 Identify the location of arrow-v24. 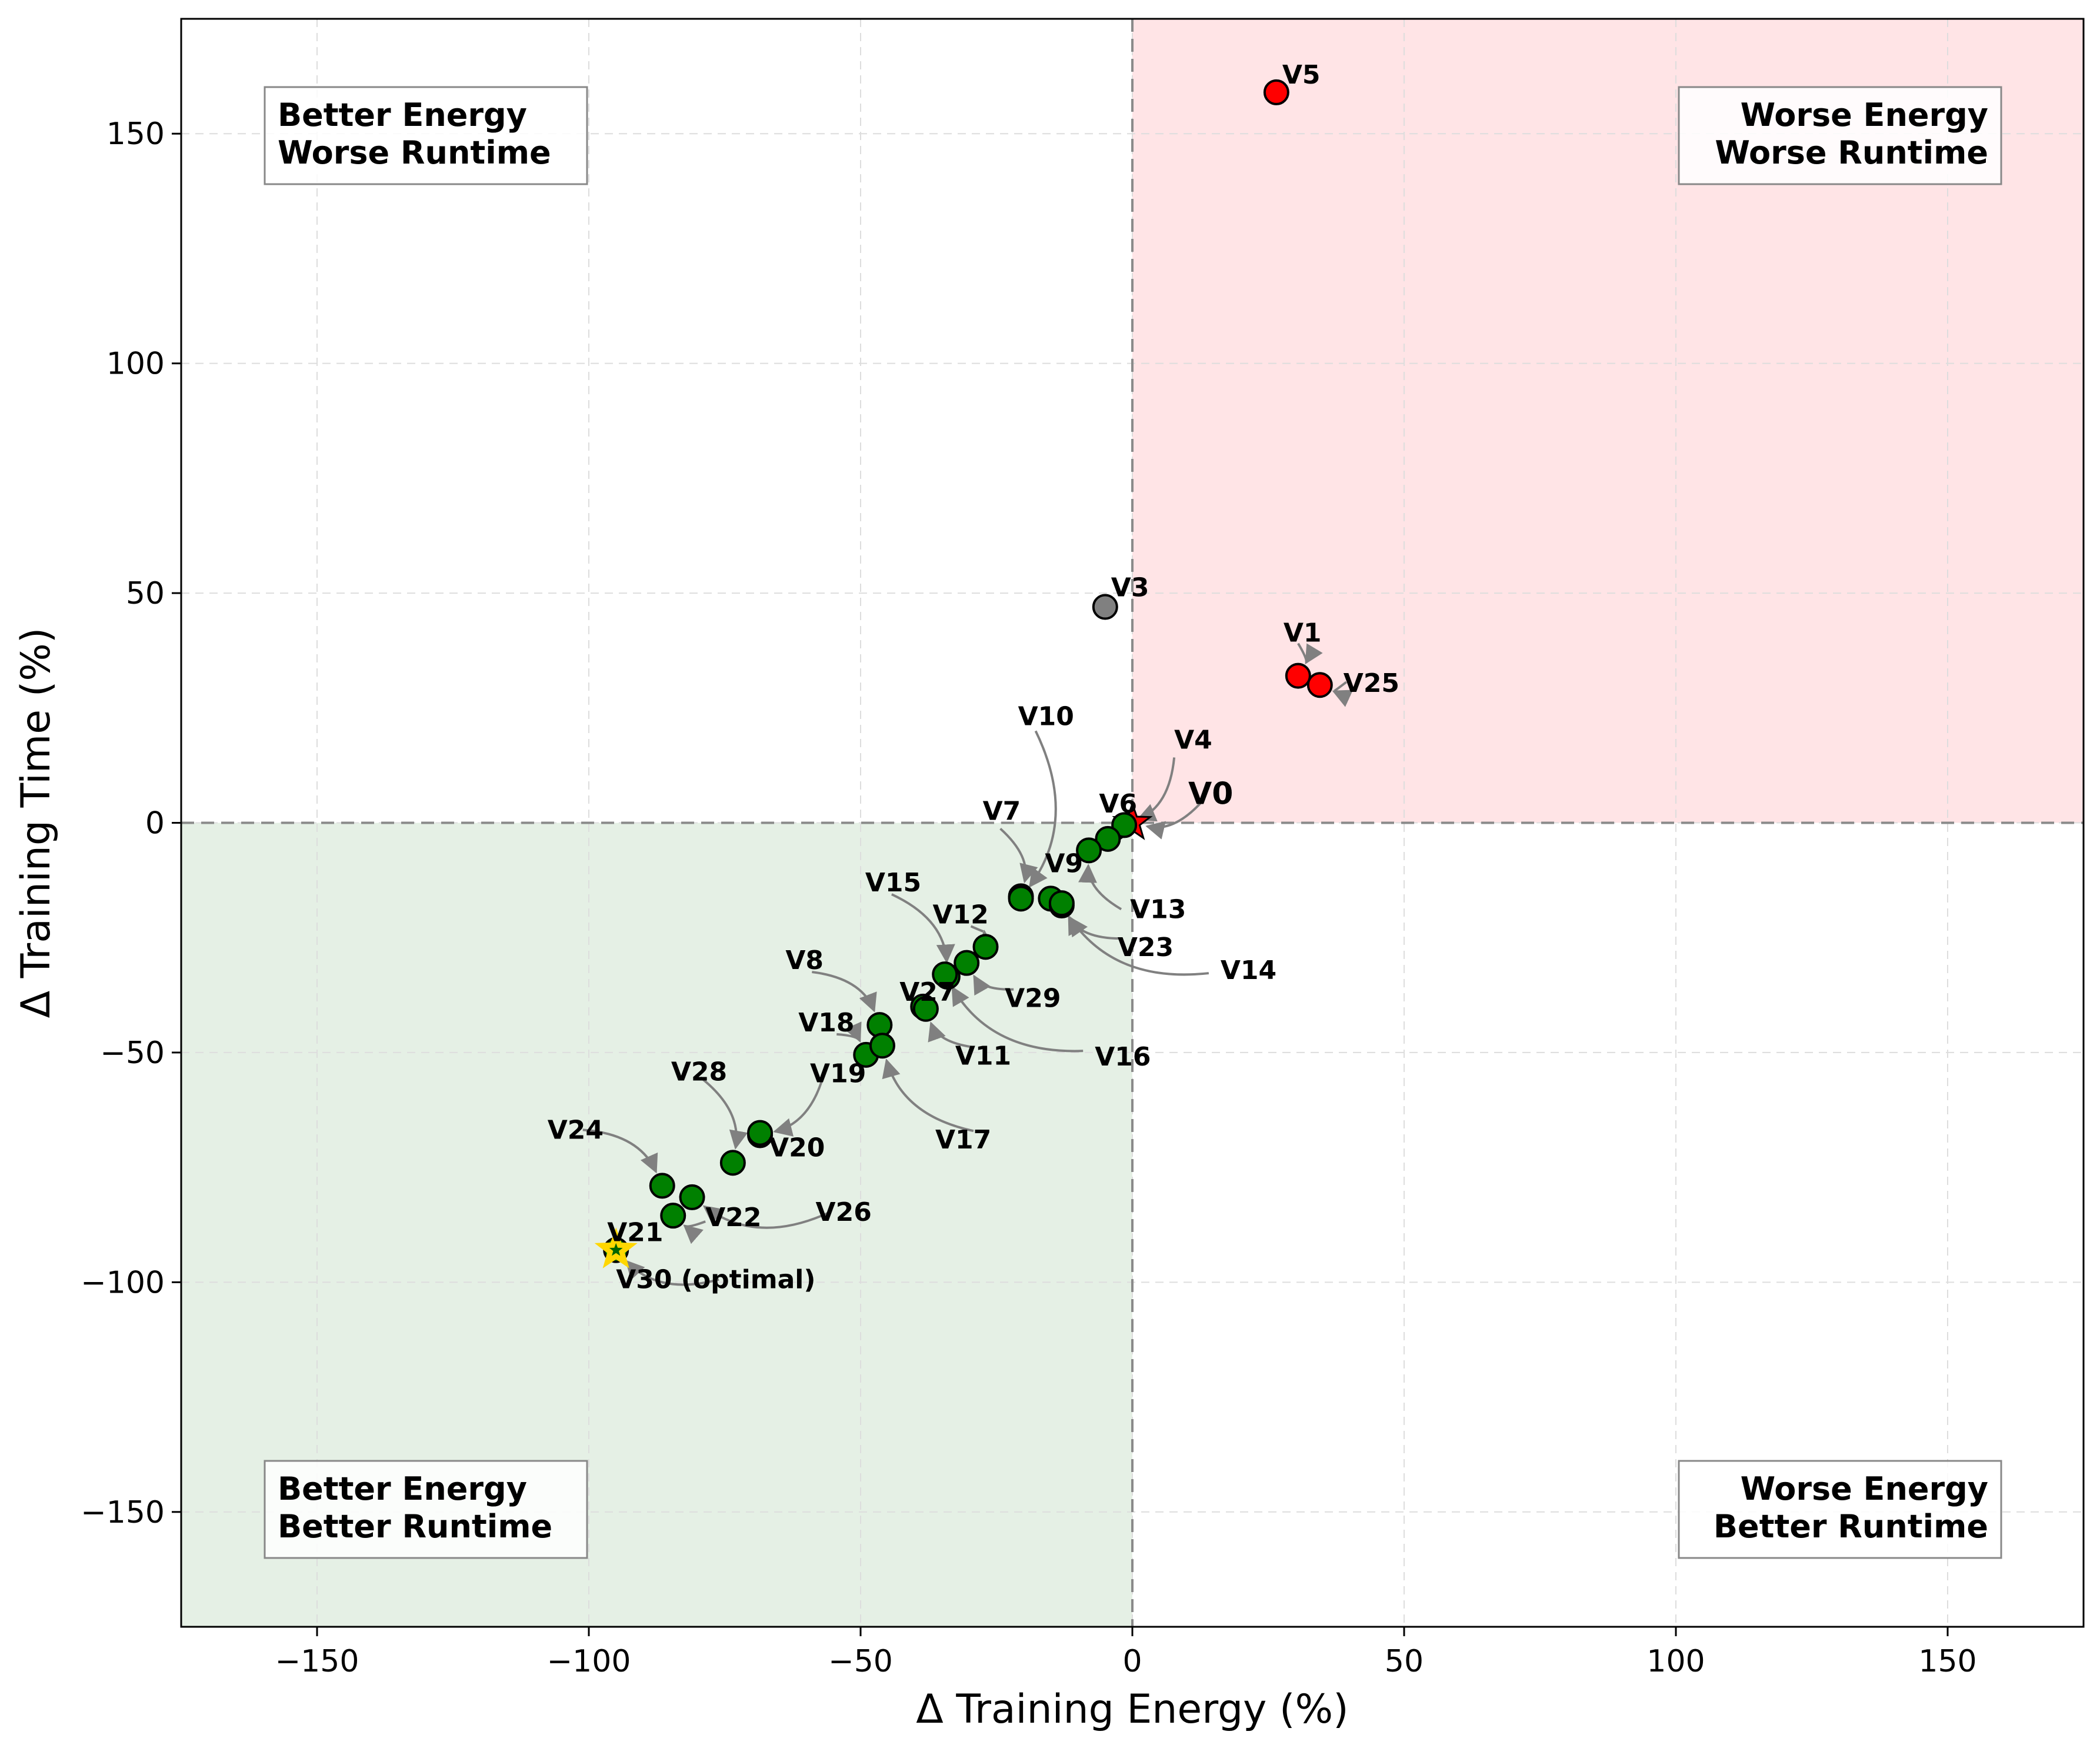
(620, 1151).